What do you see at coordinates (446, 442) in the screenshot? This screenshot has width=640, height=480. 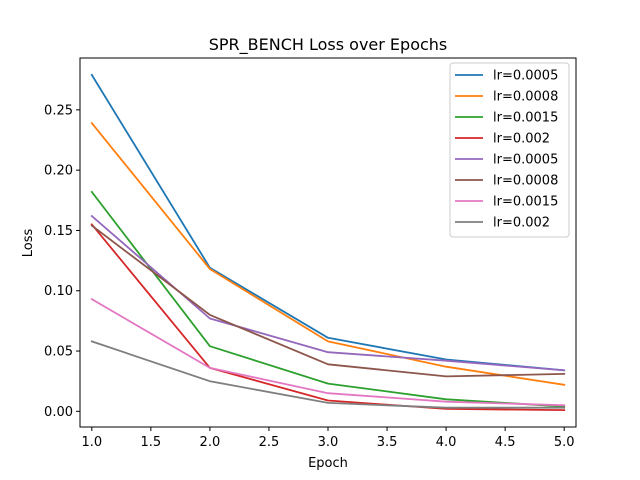 I see `x-tick-label: 4.0` at bounding box center [446, 442].